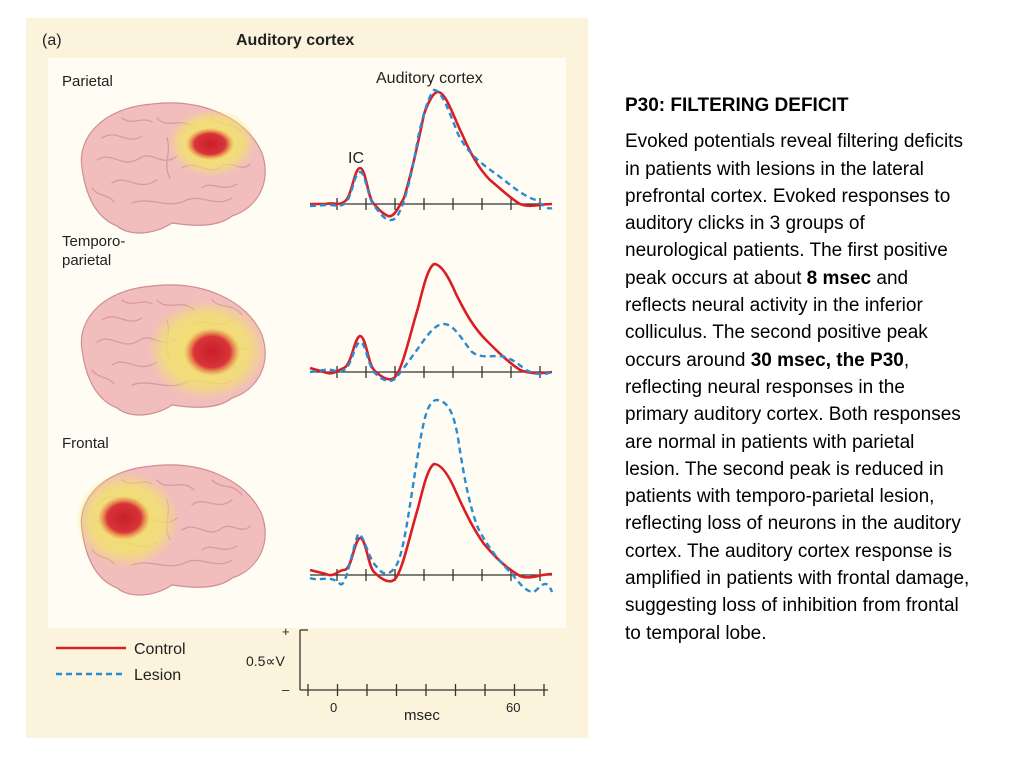 The image size is (1024, 768). What do you see at coordinates (173, 168) in the screenshot?
I see `brain-illustration-parietal` at bounding box center [173, 168].